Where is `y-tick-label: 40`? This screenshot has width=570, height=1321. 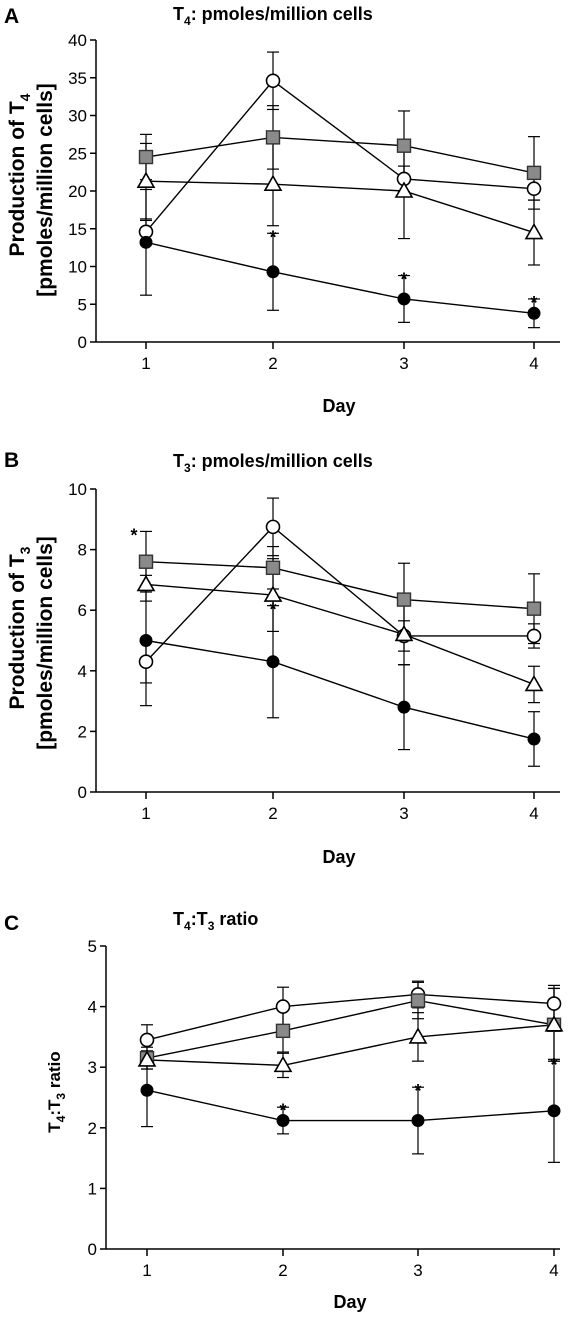 y-tick-label: 40 is located at coordinates (77, 40).